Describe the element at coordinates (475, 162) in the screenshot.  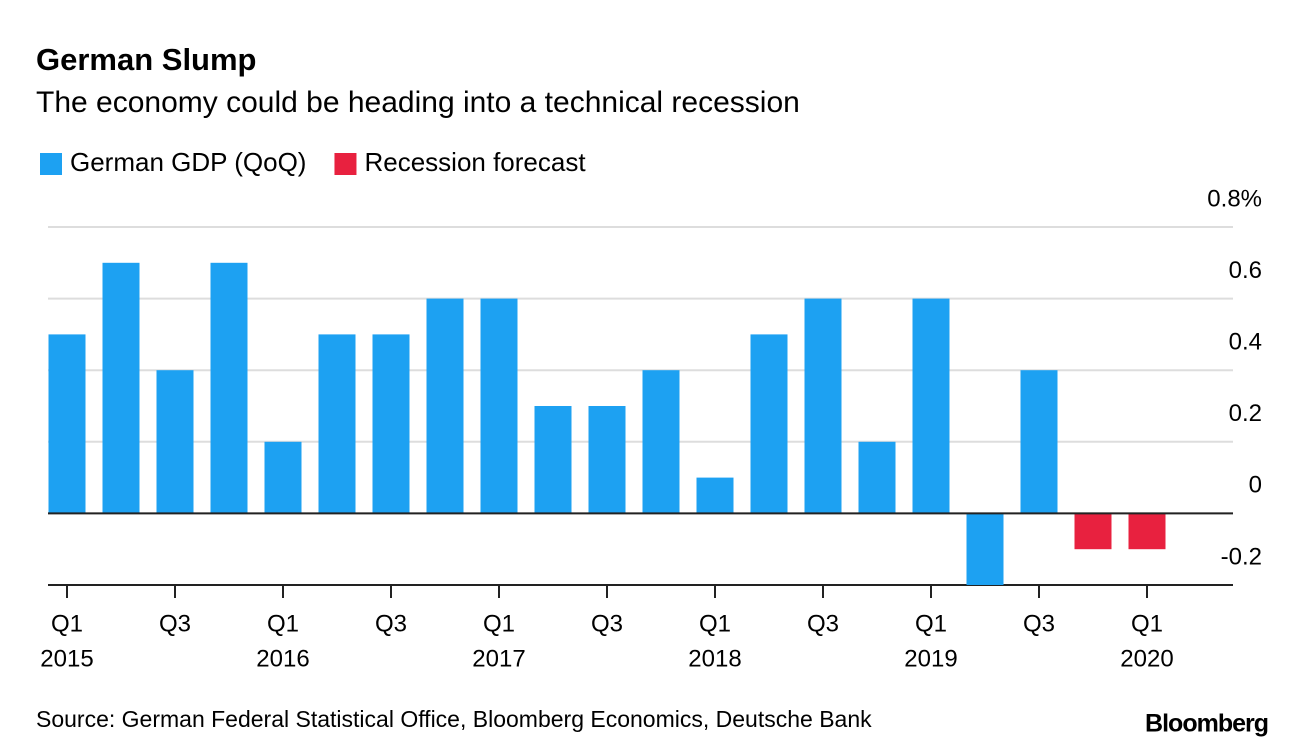
I see `legend-label: Recession forecast` at that location.